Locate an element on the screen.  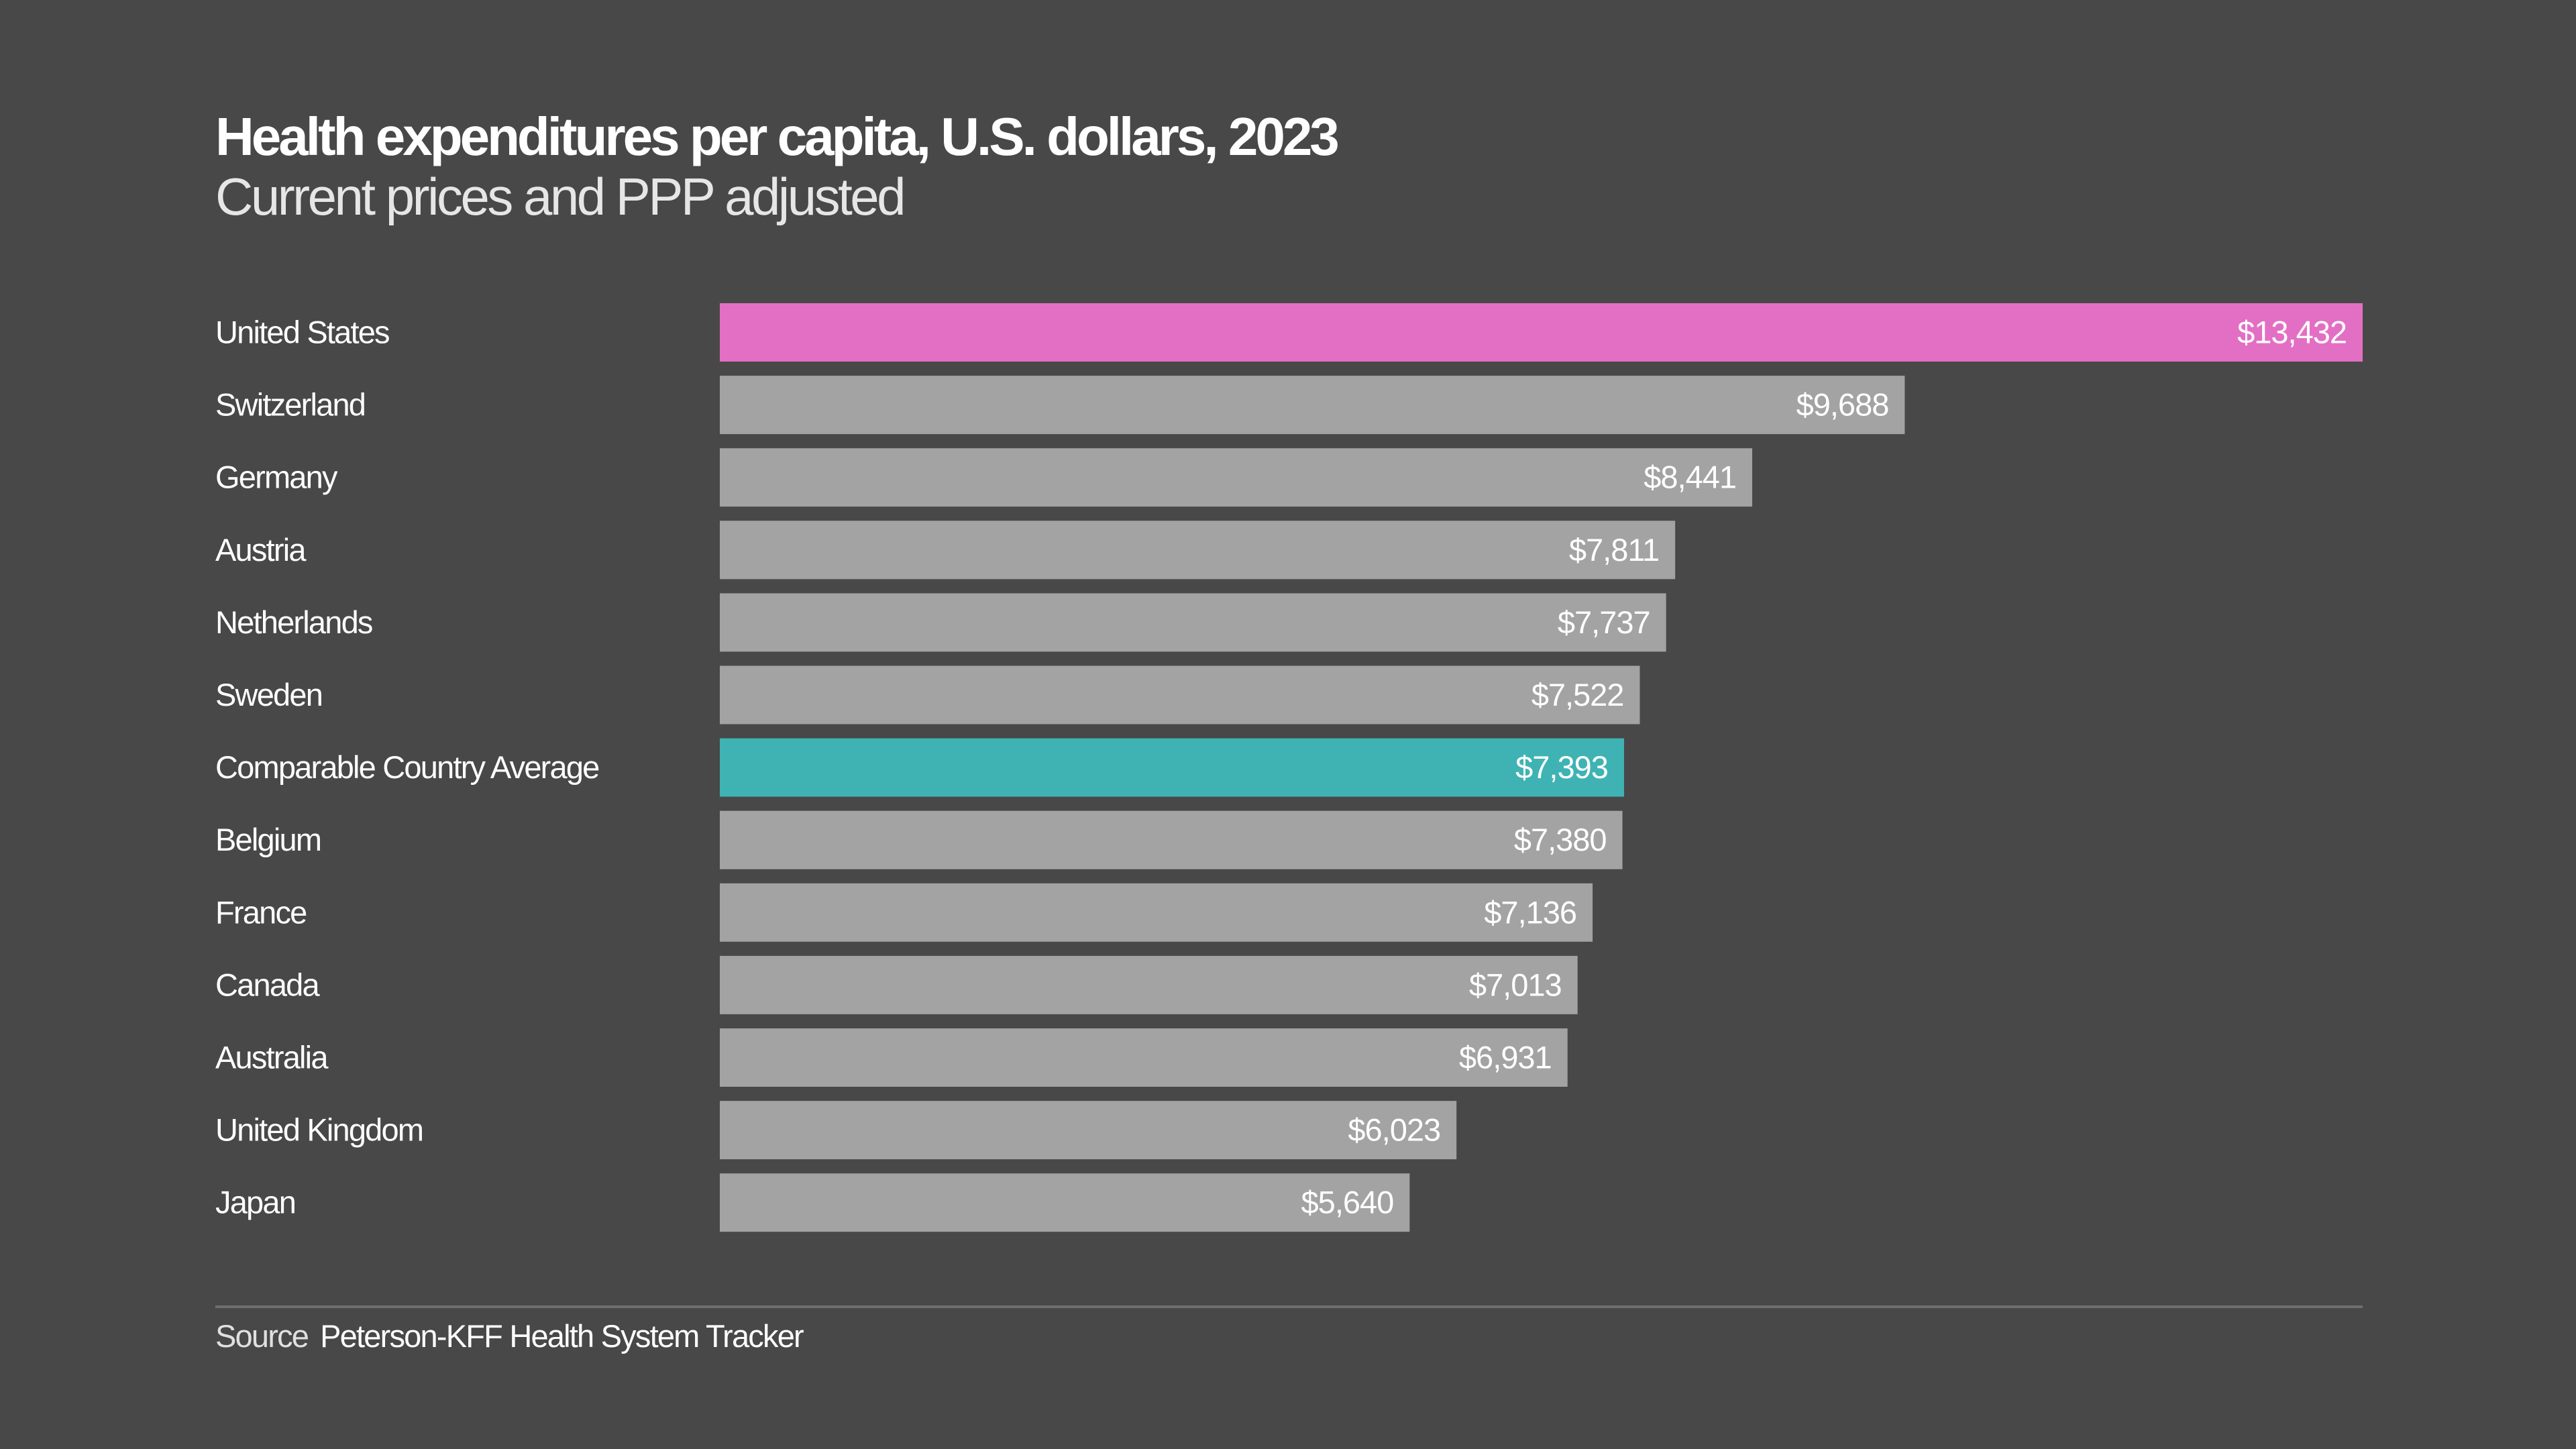
data-label: $9,688 is located at coordinates (1842, 405).